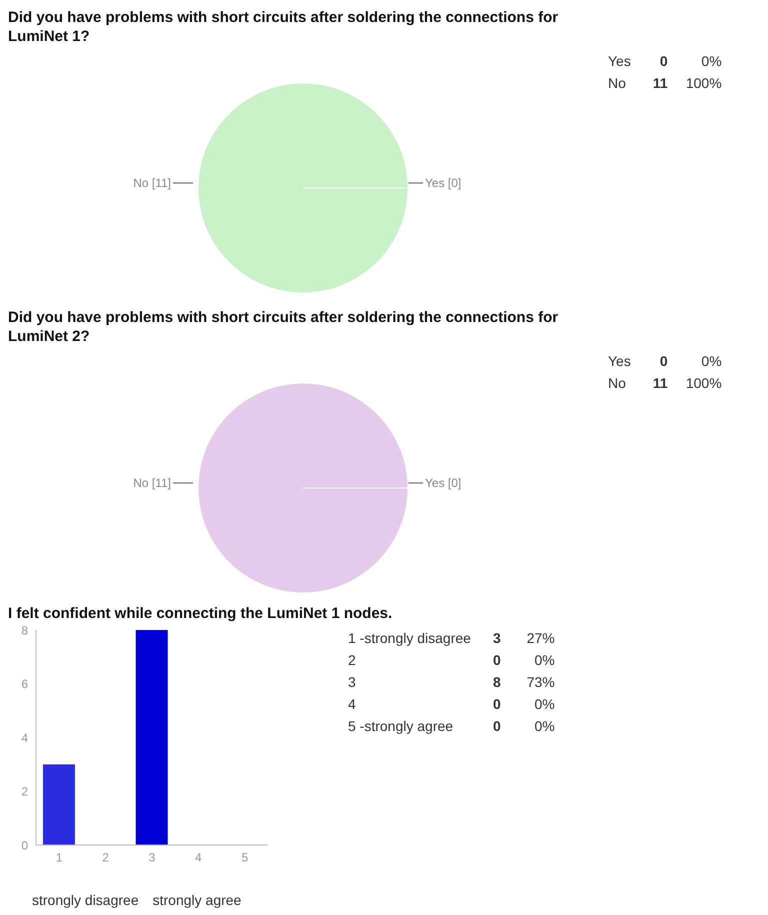 The image size is (768, 915). What do you see at coordinates (24, 791) in the screenshot?
I see `y-tick-label: 2` at bounding box center [24, 791].